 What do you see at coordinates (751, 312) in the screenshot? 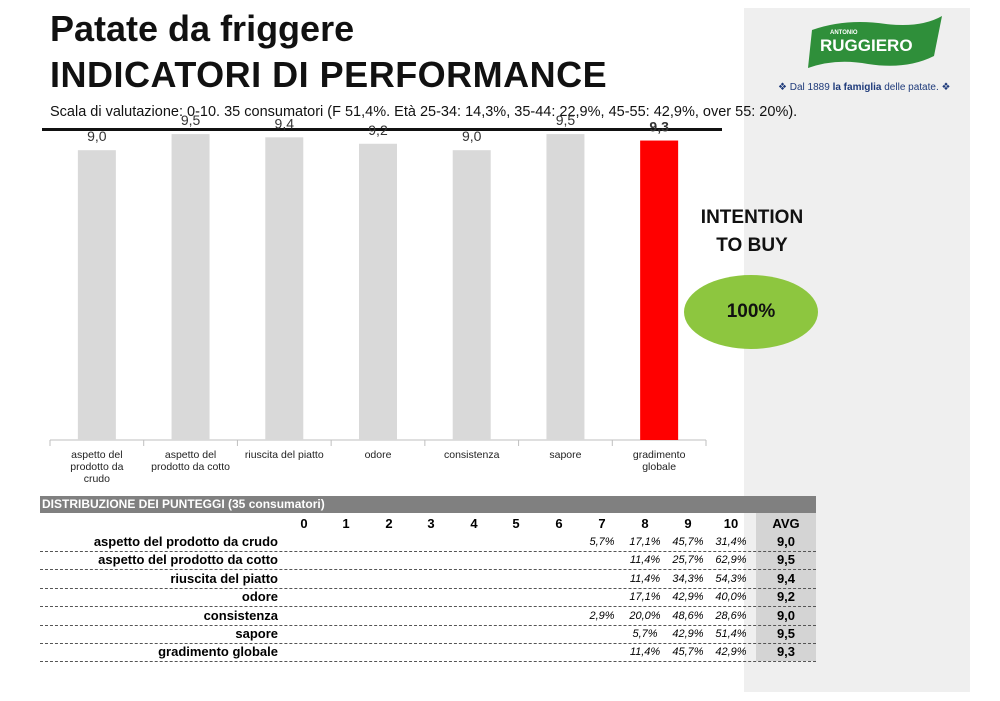
I see `intention-to-buy-badge: 100%` at bounding box center [751, 312].